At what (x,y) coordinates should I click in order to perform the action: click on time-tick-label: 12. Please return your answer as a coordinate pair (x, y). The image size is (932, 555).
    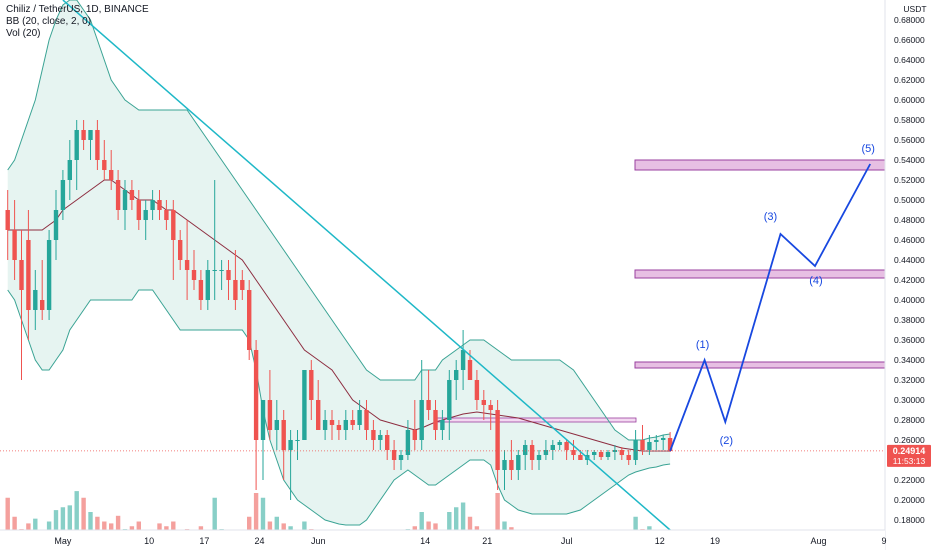
    Looking at the image, I should click on (660, 541).